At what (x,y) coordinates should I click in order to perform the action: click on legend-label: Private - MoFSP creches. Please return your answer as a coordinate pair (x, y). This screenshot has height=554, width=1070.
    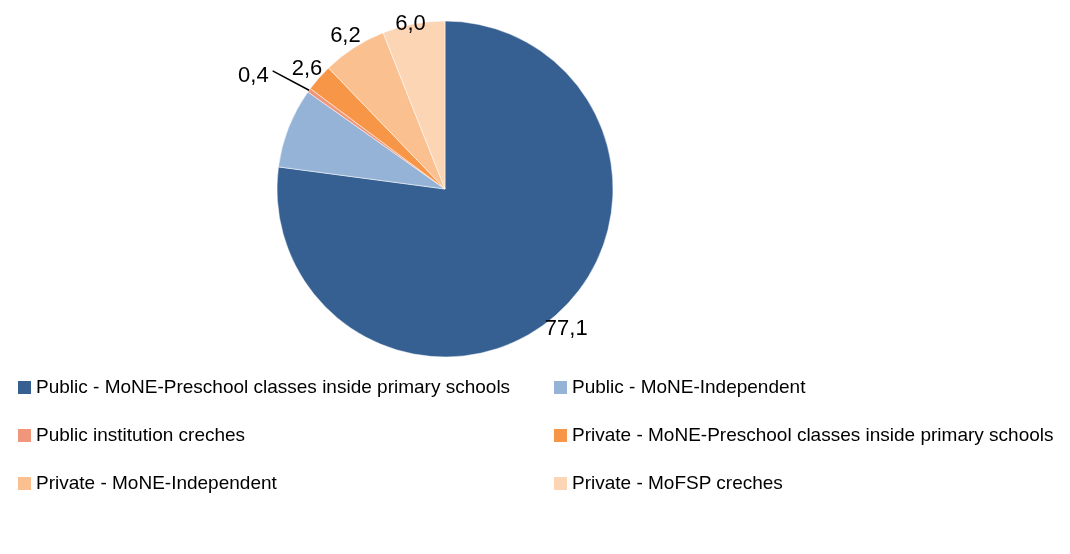
    Looking at the image, I should click on (677, 483).